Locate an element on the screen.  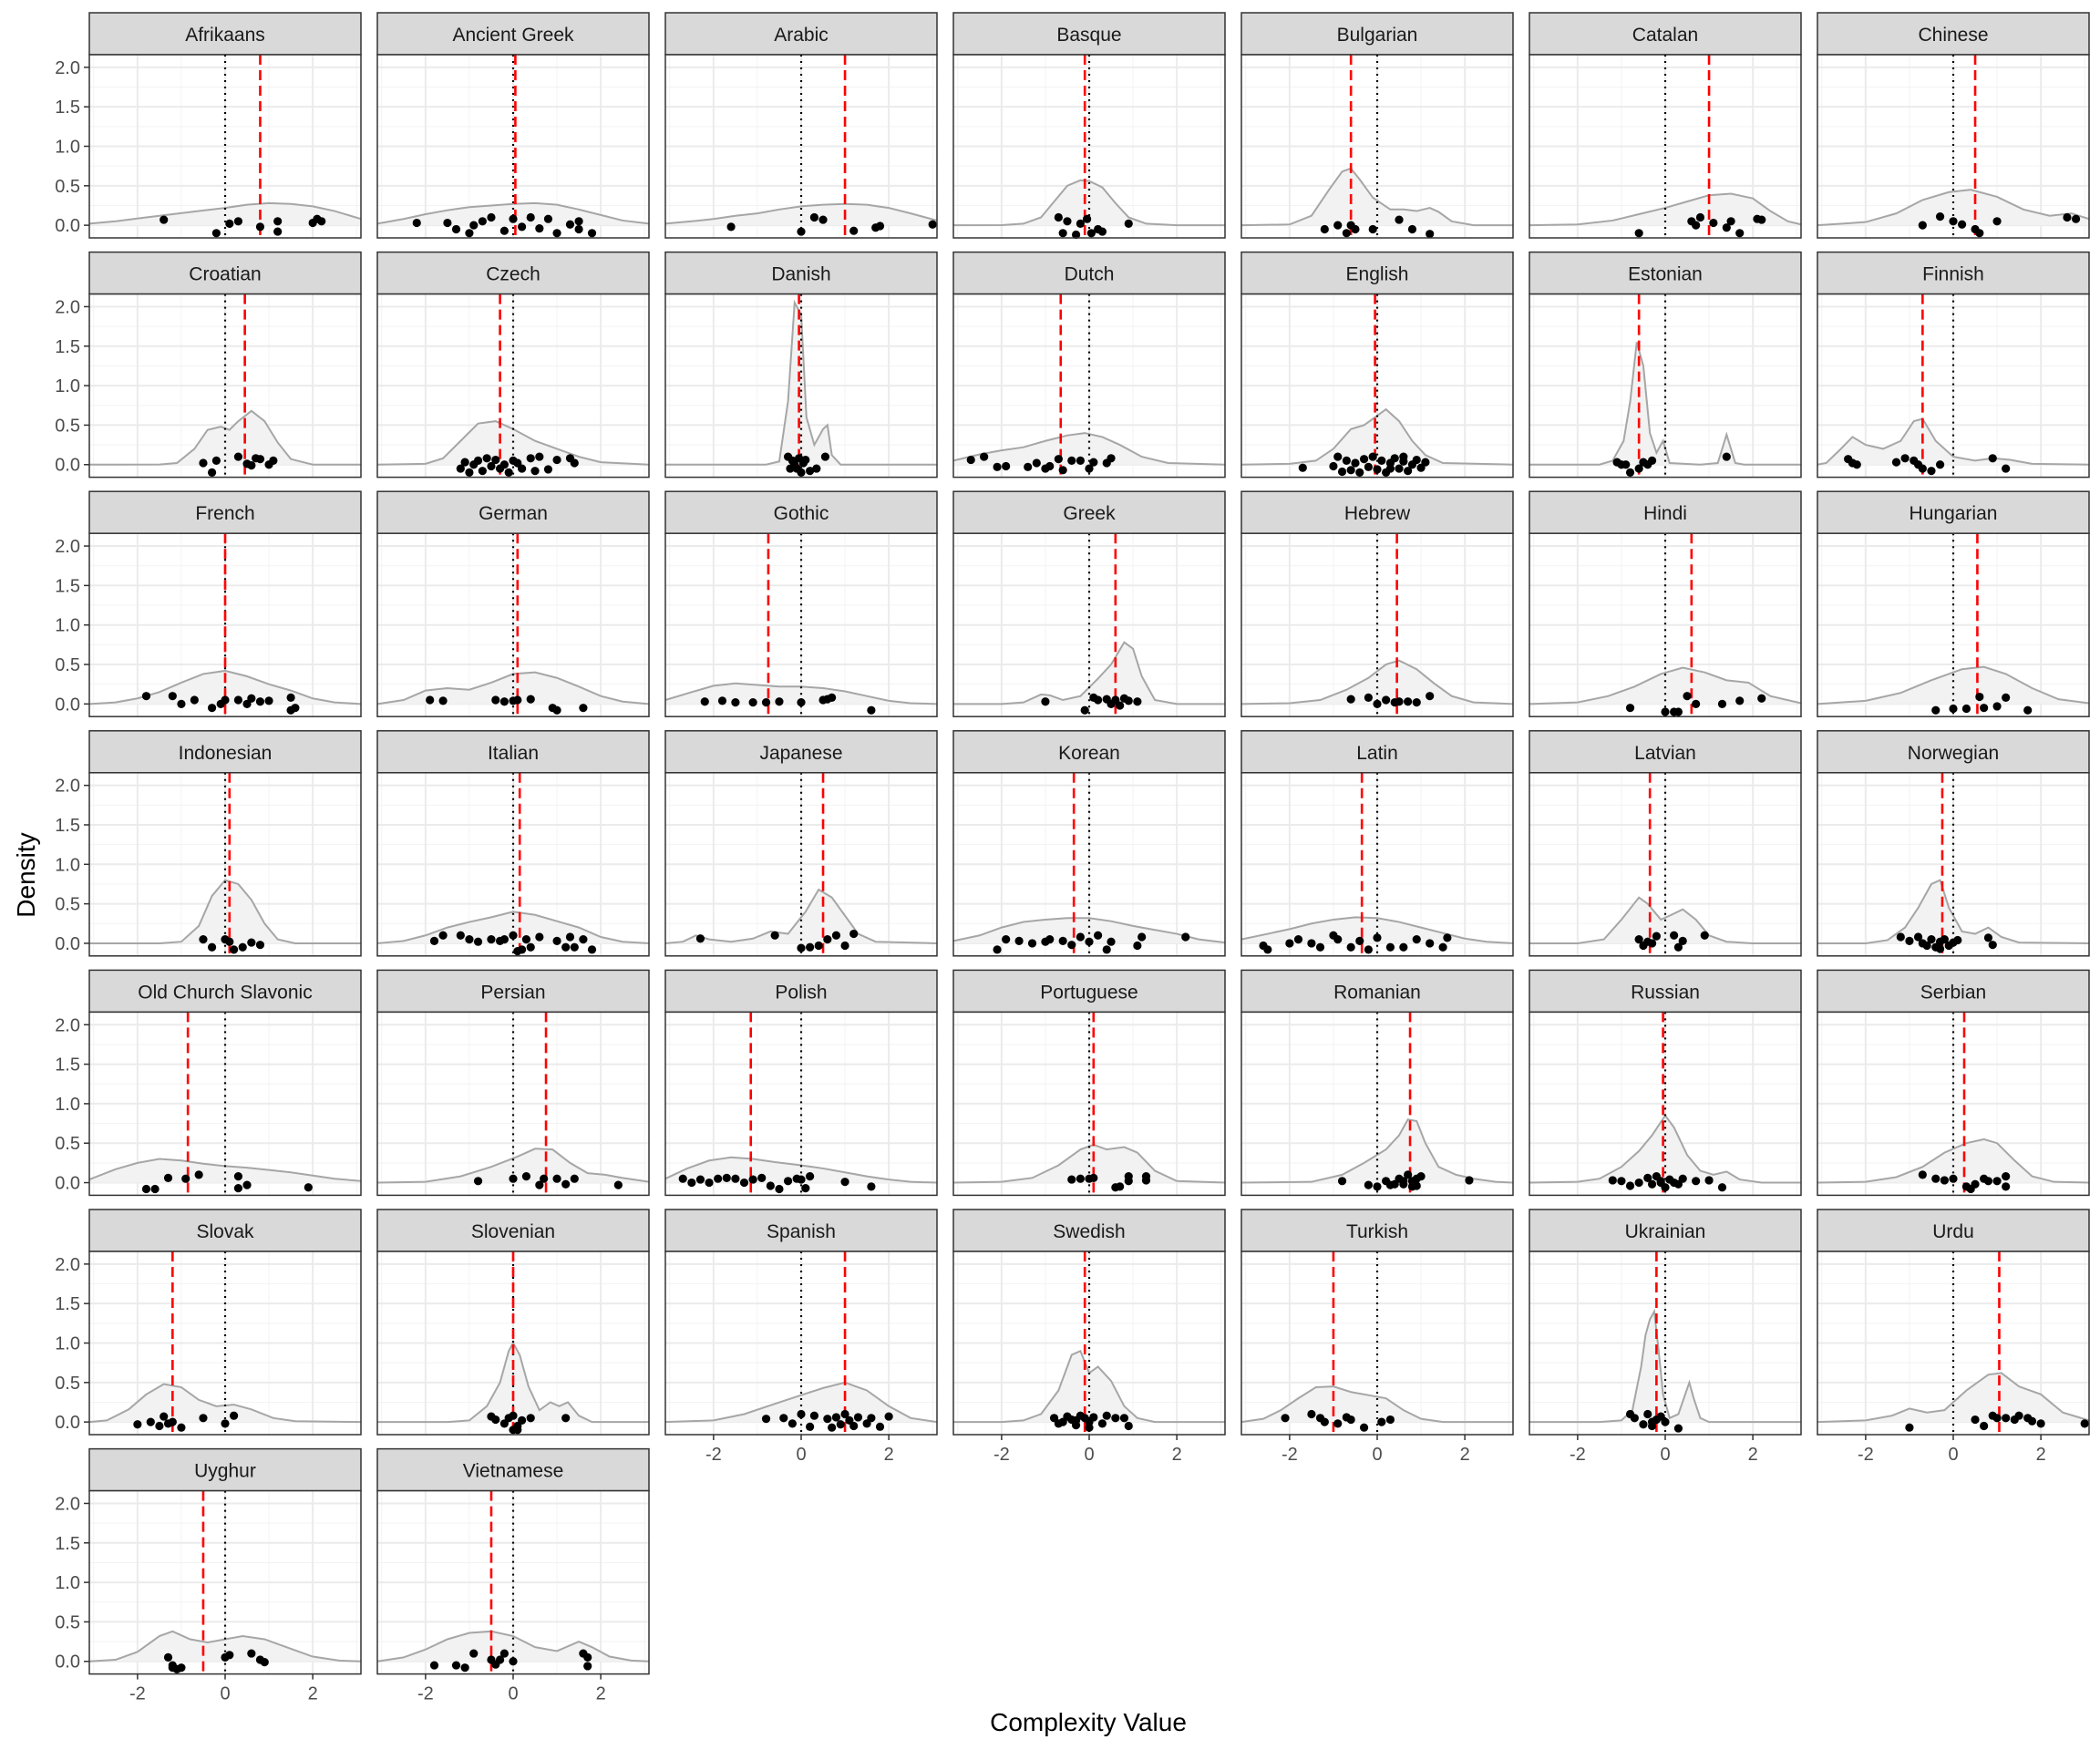
facet-label: Basque is located at coordinates (1088, 36).